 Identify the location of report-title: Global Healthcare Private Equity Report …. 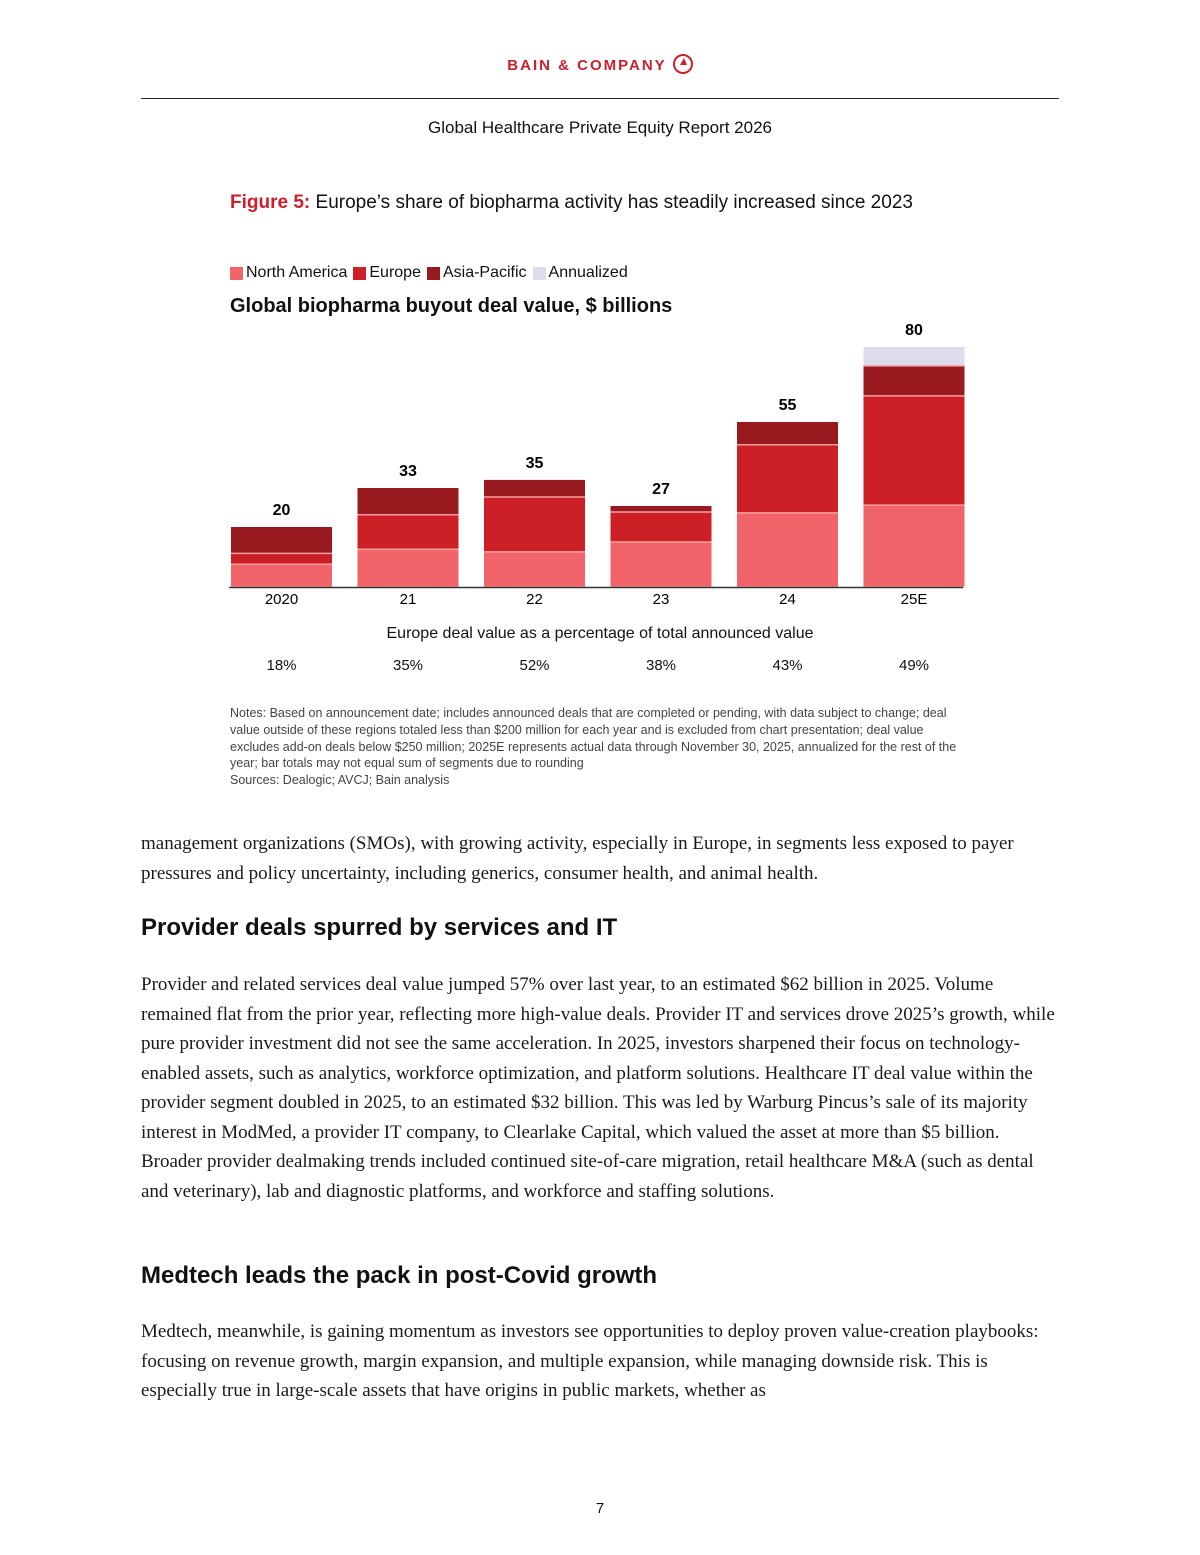
(600, 127).